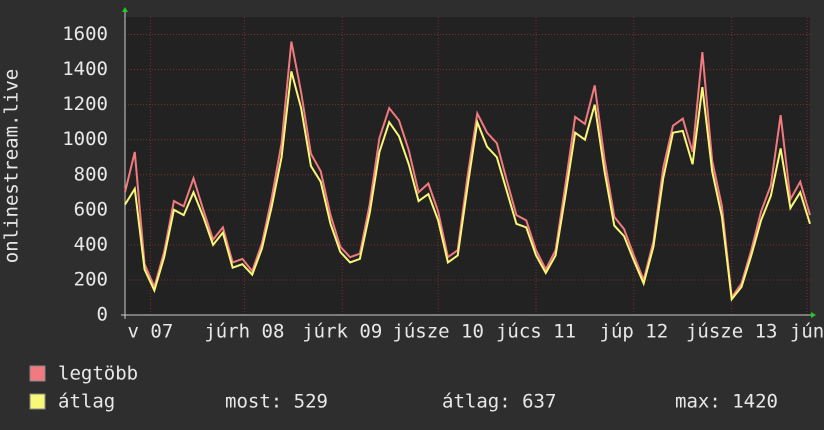 The width and height of the screenshot is (824, 430). What do you see at coordinates (276, 402) in the screenshot?
I see `stat: most: 529` at bounding box center [276, 402].